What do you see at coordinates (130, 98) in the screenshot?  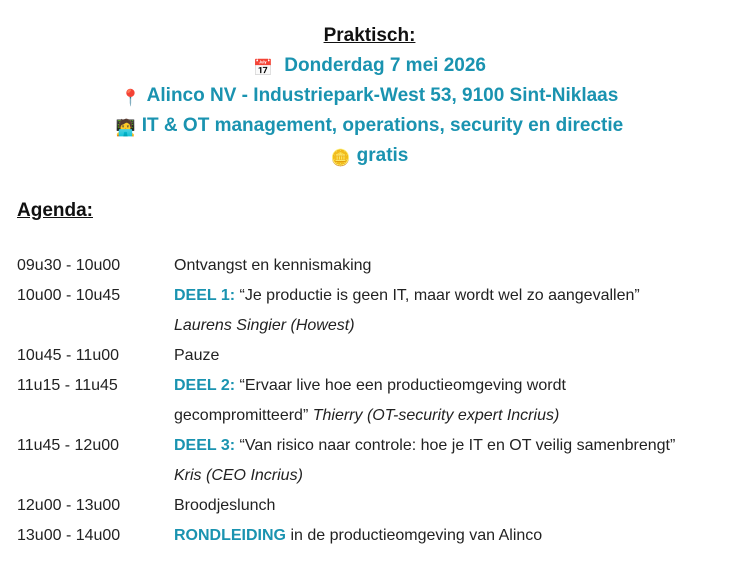 I see `pin-icon: 📍` at bounding box center [130, 98].